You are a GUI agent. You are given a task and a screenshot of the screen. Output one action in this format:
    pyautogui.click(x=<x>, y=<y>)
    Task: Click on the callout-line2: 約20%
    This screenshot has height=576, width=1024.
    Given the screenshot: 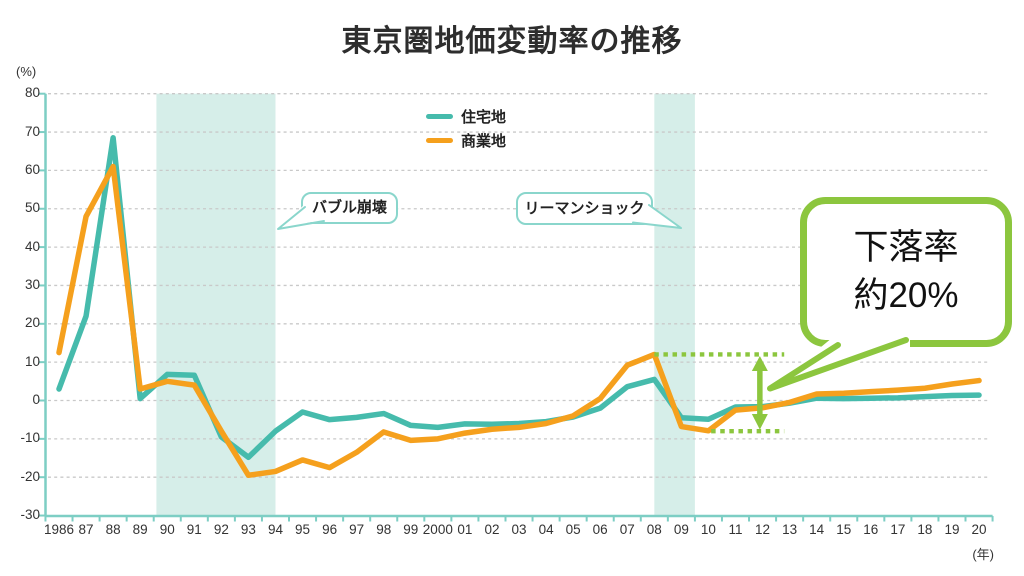 What is the action you would take?
    pyautogui.click(x=906, y=295)
    